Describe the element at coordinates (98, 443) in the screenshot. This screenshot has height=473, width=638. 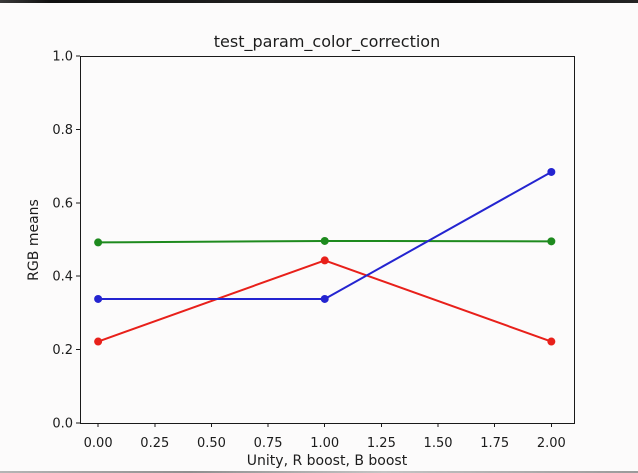
I see `x-tick-label: 0.00` at that location.